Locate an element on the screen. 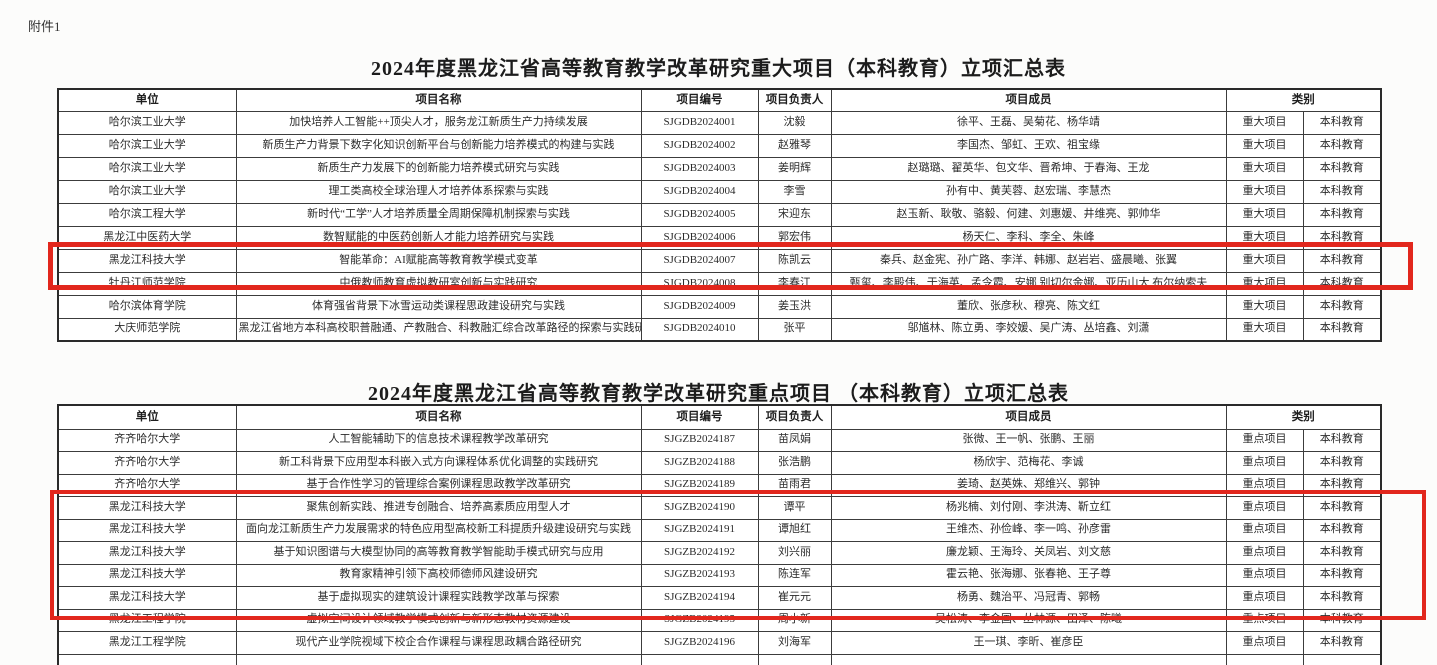 The width and height of the screenshot is (1437, 665). cell-project-no: SJGZB2024196 is located at coordinates (699, 643).